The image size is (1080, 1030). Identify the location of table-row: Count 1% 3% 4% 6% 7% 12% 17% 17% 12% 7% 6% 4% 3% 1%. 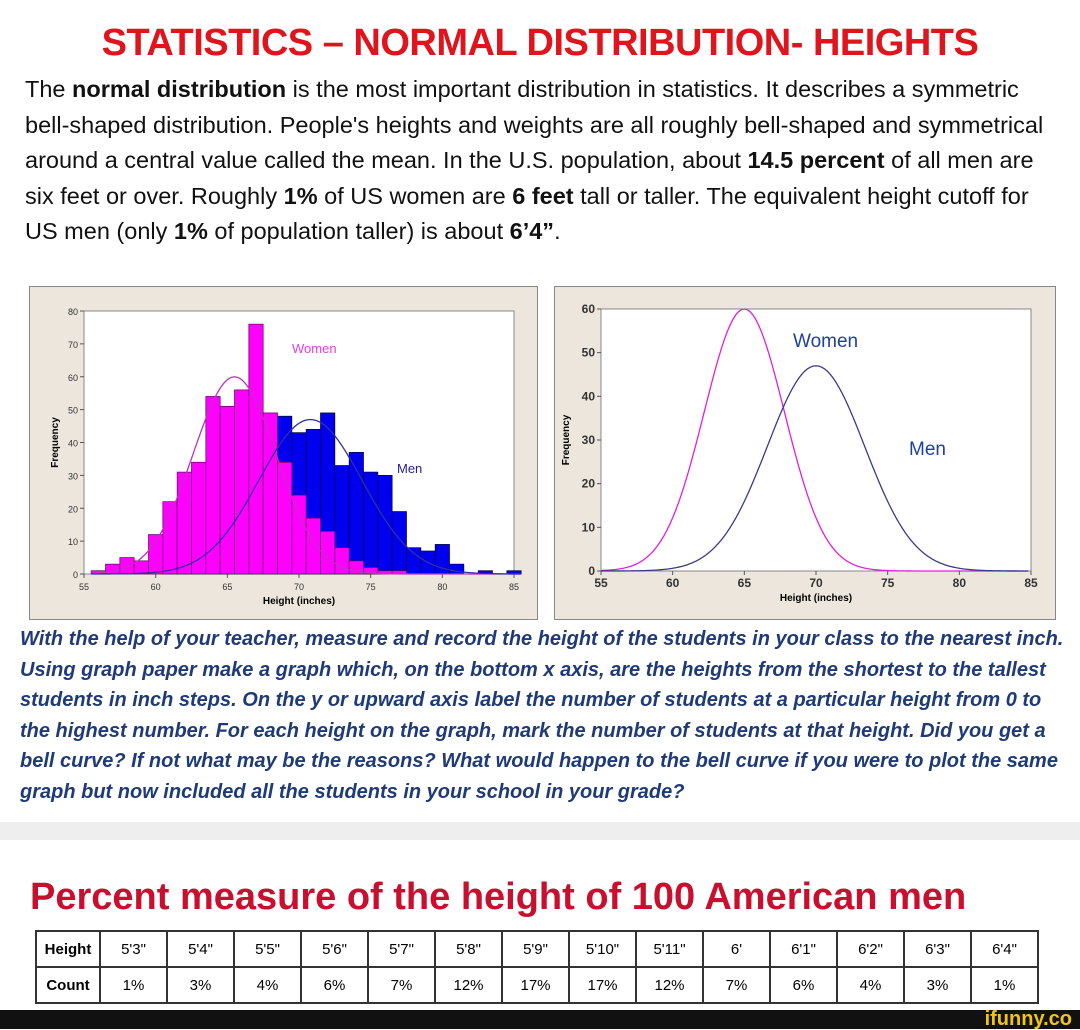
(537, 985).